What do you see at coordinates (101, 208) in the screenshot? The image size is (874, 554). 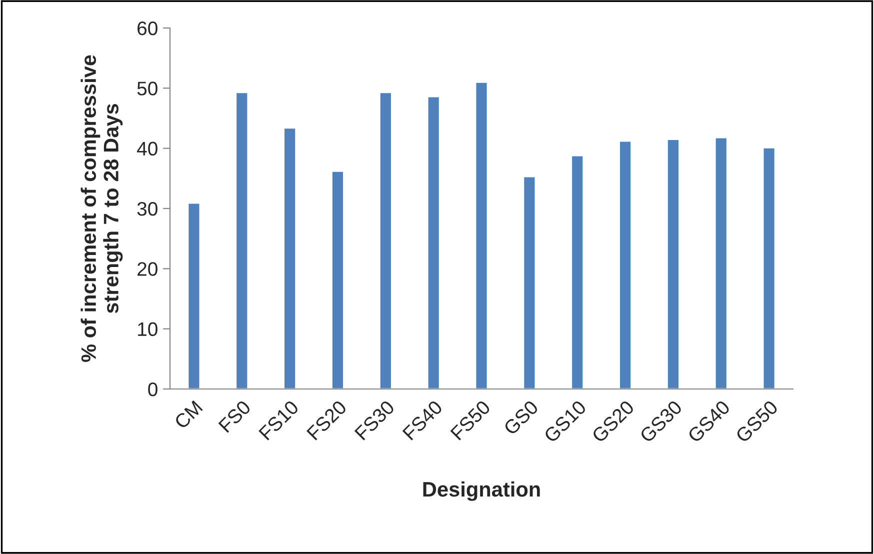 I see `y-axis-title: % of increment of compressive strength 7 to 28 Days` at bounding box center [101, 208].